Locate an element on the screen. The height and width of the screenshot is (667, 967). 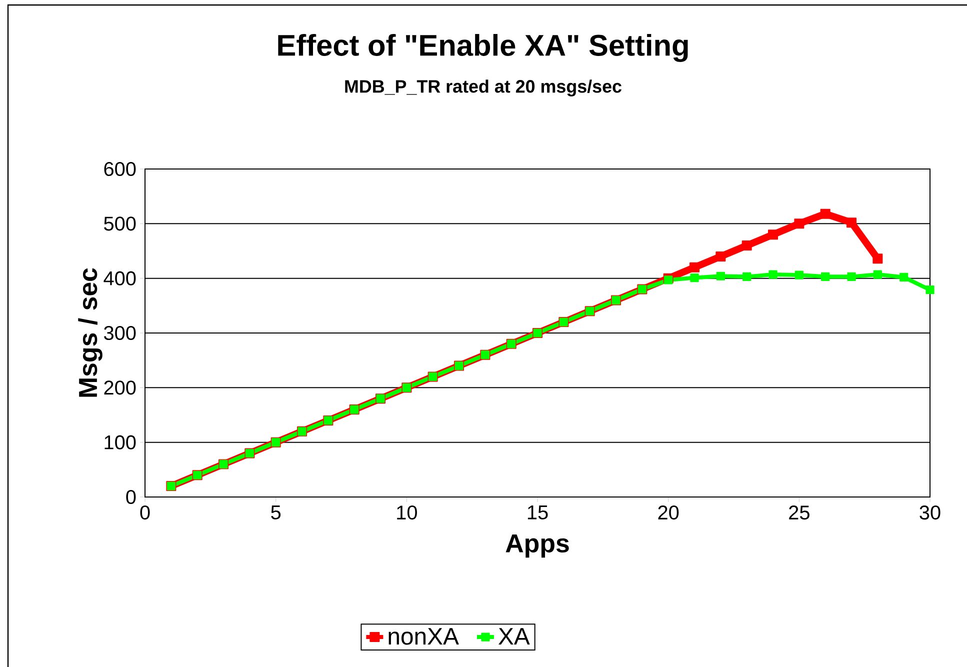
chart-subtitle: MDB_P_TR rated at 20 msgs/sec is located at coordinates (483, 88).